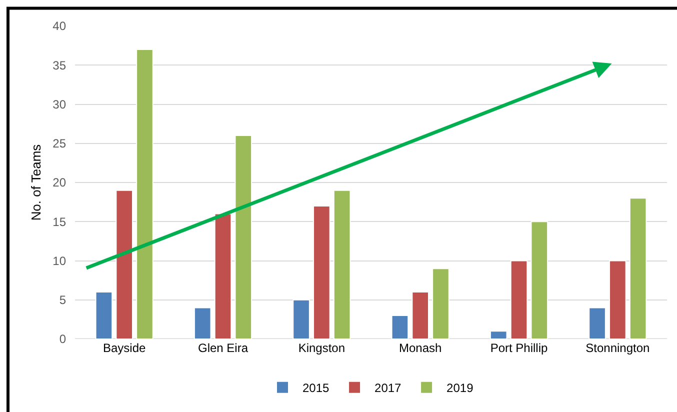 This screenshot has height=412, width=677. Describe the element at coordinates (59, 261) in the screenshot. I see `y-tick-label: 10` at that location.